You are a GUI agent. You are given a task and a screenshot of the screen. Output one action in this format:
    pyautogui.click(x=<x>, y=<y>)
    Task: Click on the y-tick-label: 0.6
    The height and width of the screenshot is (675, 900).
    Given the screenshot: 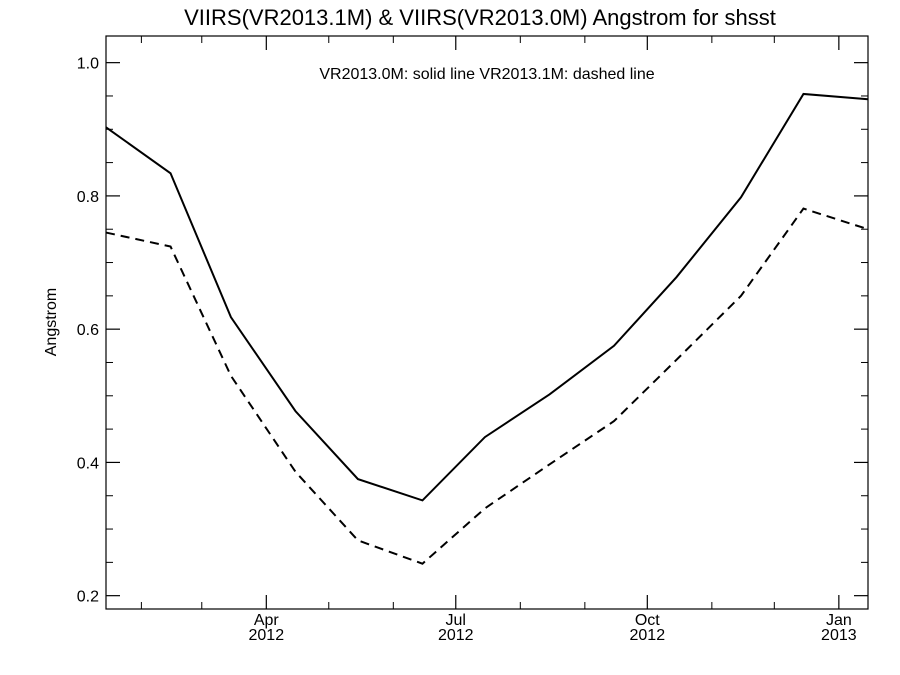 What is the action you would take?
    pyautogui.click(x=88, y=330)
    